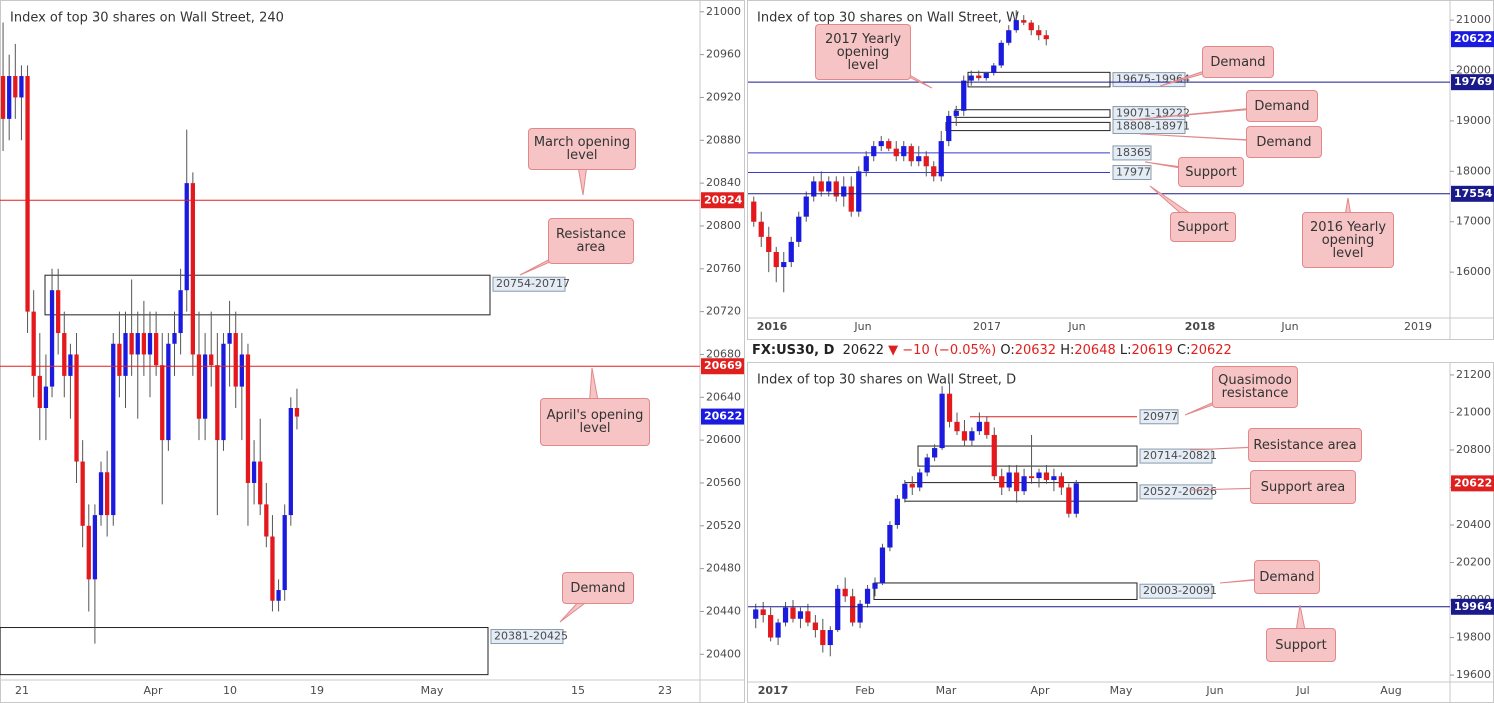 The height and width of the screenshot is (703, 1494). Describe the element at coordinates (863, 52) in the screenshot. I see `callout: 2017 Yearly opening level` at that location.